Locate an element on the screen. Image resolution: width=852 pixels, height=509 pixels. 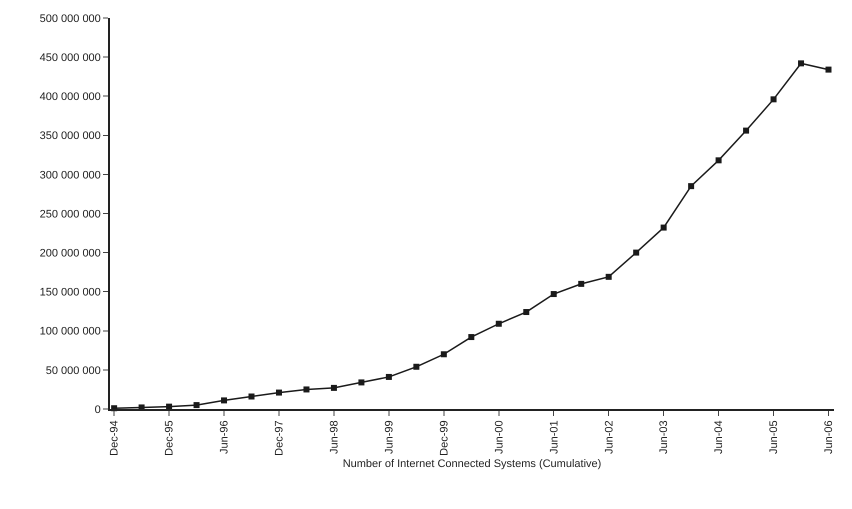
x-tick-label: Dec-95 is located at coordinates (170, 438).